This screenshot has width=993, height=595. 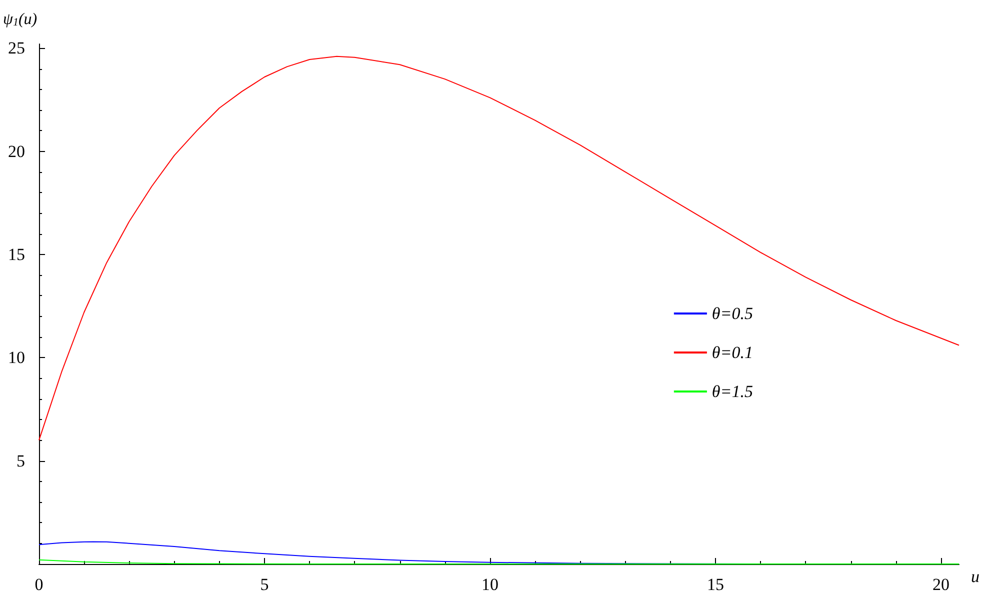 I want to click on legend-label: θ=0.5, so click(x=733, y=313).